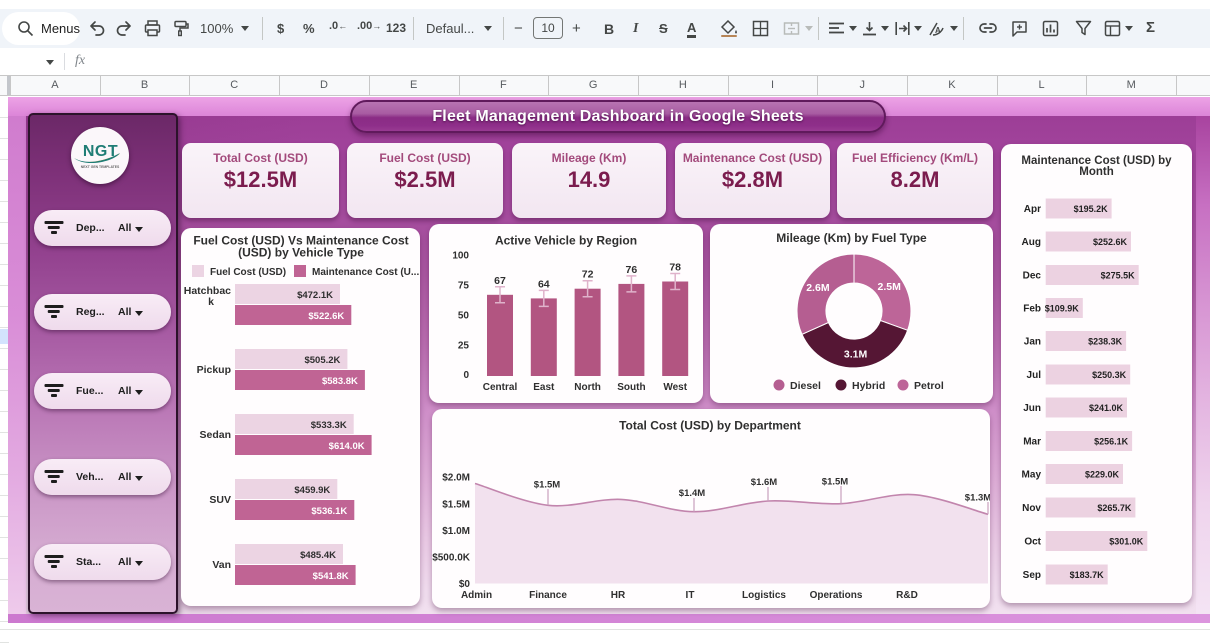  I want to click on svg-text: $265.7K, so click(1114, 508).